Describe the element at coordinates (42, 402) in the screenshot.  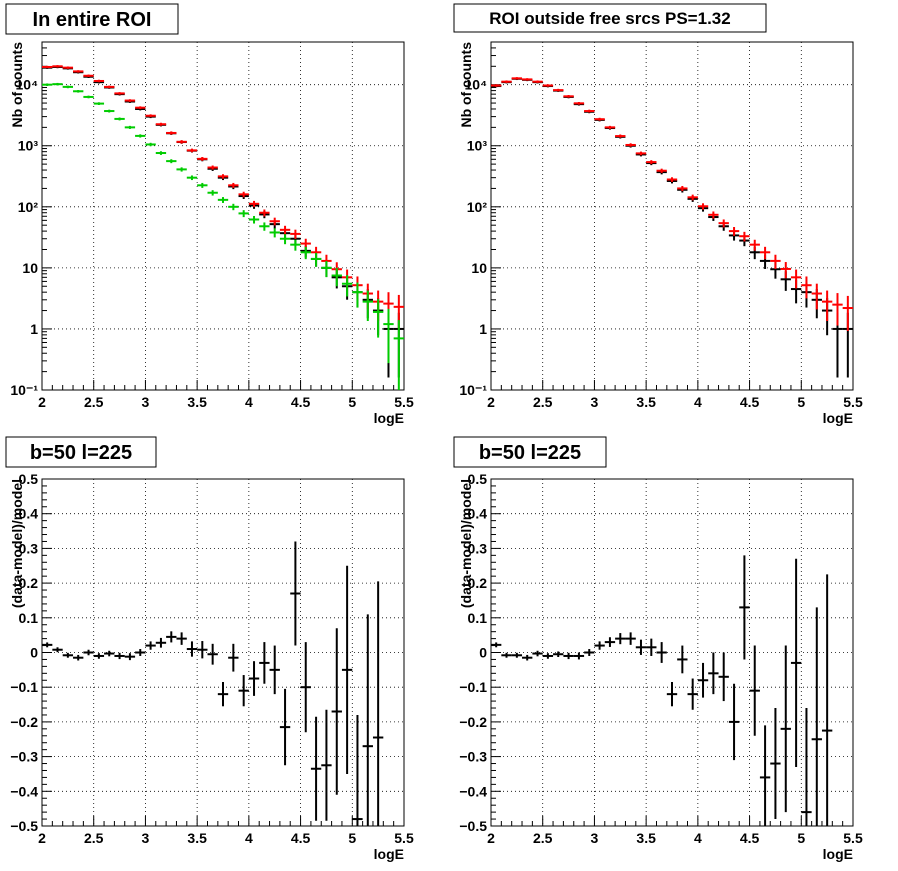
I see `x-tick-label: 2` at that location.